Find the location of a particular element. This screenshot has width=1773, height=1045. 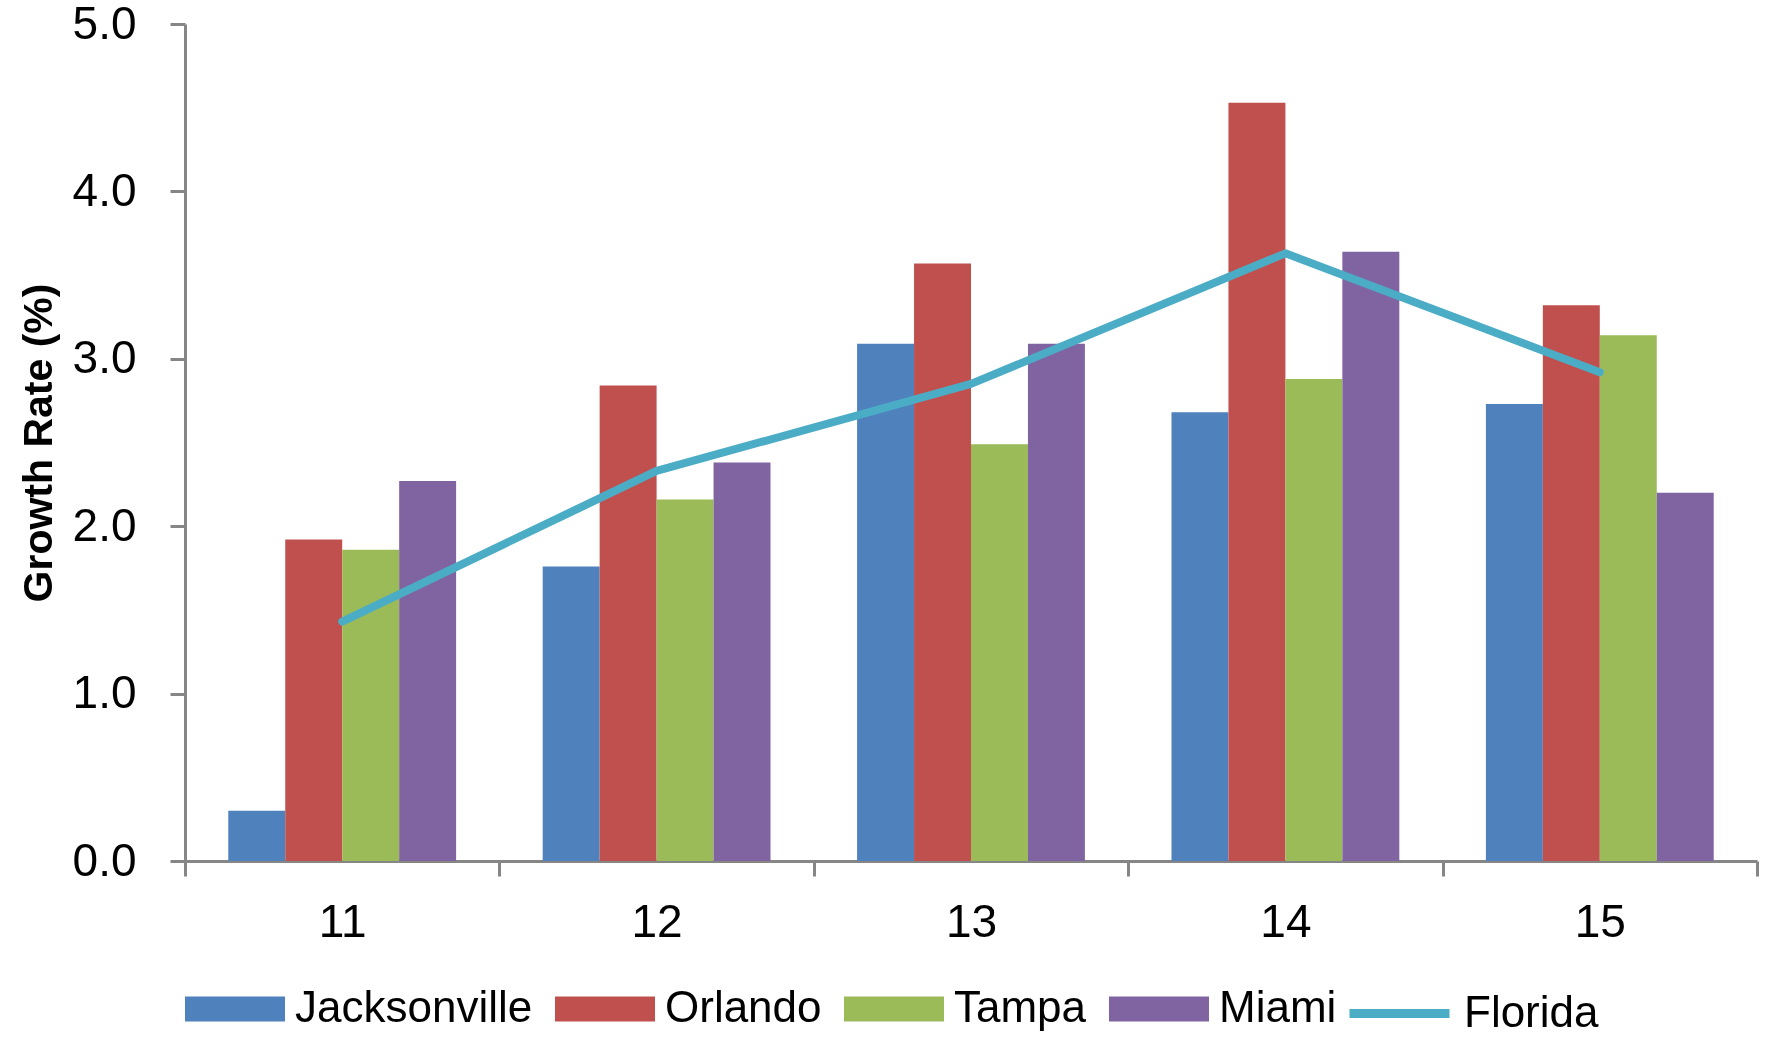

y-tick-label: 1.0 is located at coordinates (104, 692).